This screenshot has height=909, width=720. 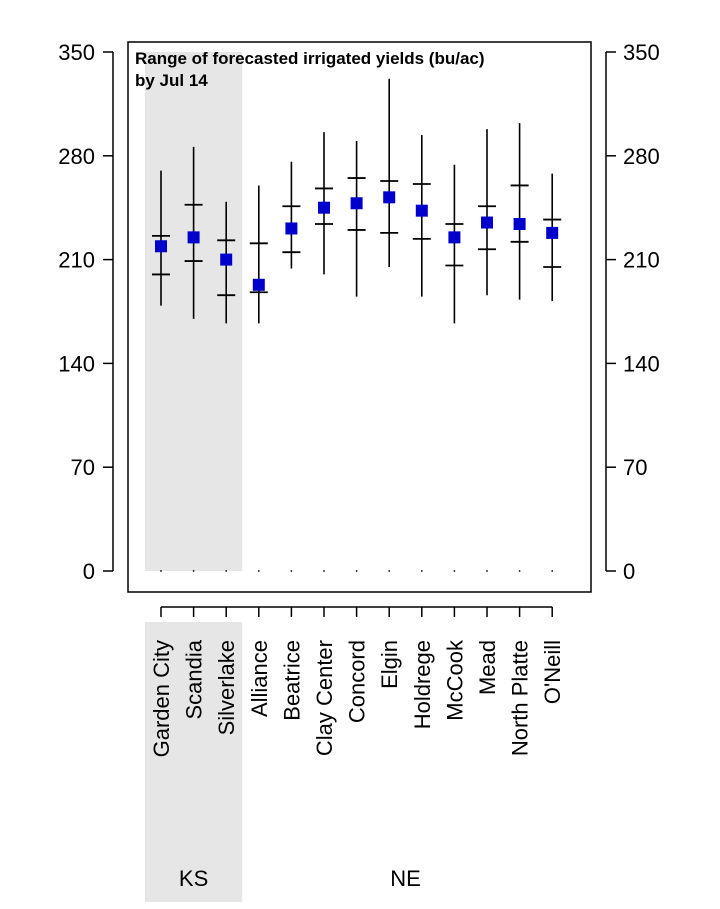 What do you see at coordinates (89, 571) in the screenshot?
I see `left-tick-label: 0` at bounding box center [89, 571].